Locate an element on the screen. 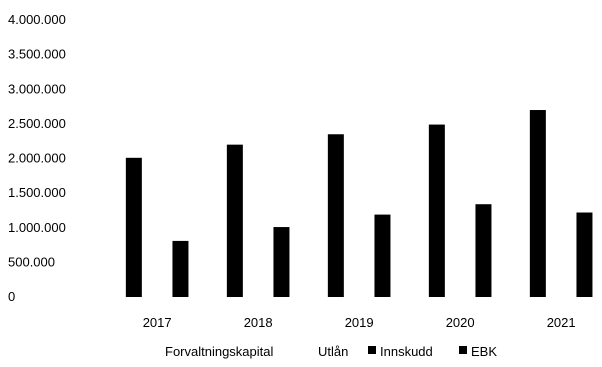 The image size is (602, 367). bar-ebk-2020 is located at coordinates (483, 250).